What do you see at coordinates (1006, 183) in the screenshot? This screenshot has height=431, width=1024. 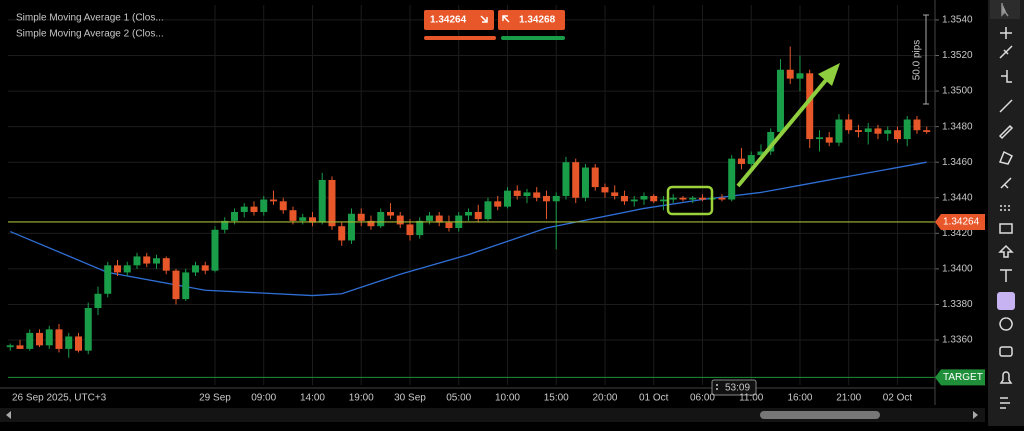 I see `pencil-tool` at bounding box center [1006, 183].